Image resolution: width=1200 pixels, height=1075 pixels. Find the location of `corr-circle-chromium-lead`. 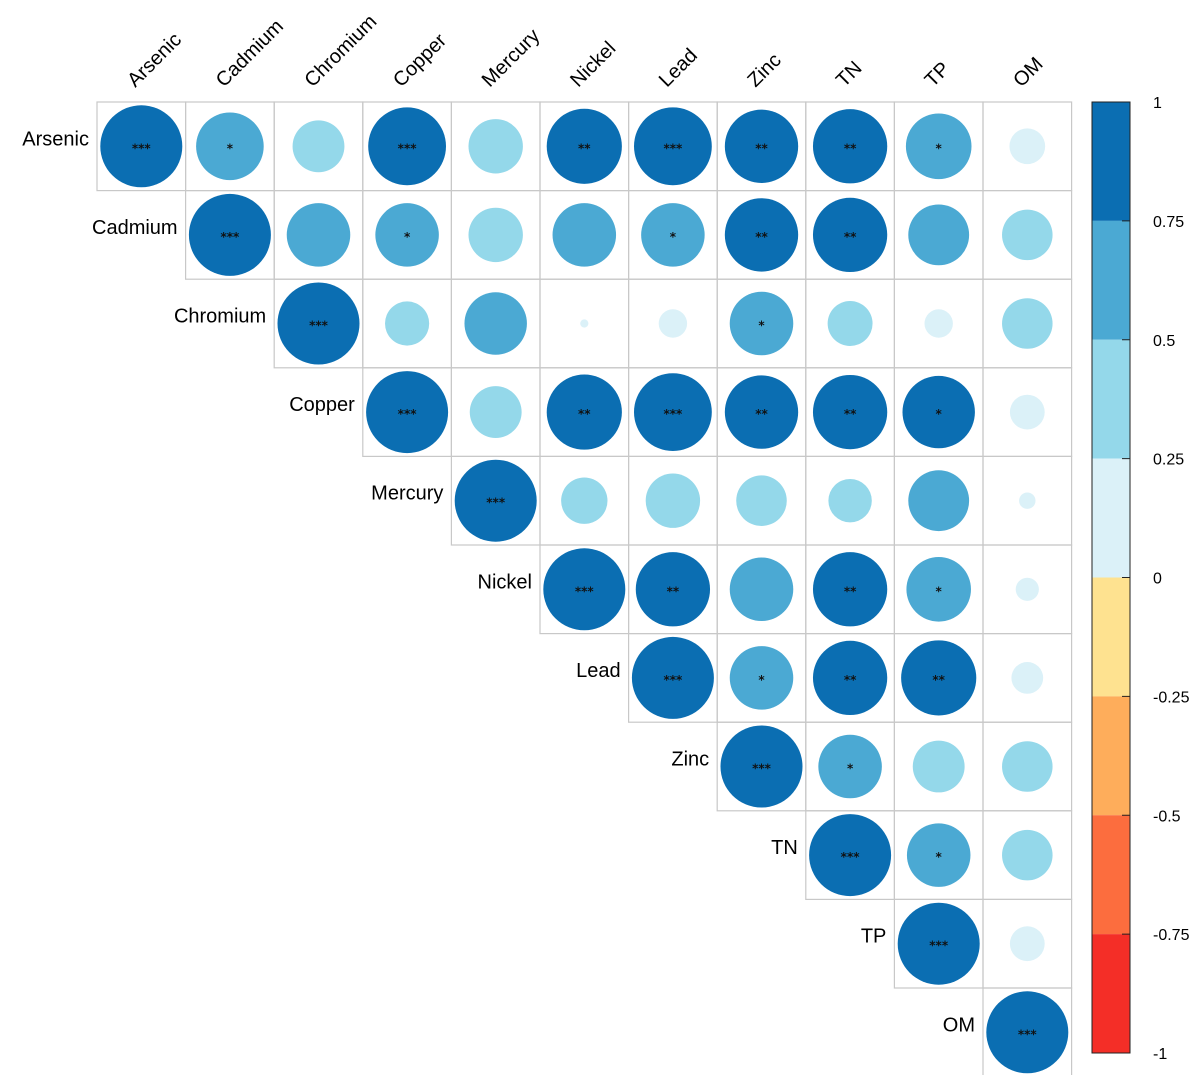

corr-circle-chromium-lead is located at coordinates (673, 323).